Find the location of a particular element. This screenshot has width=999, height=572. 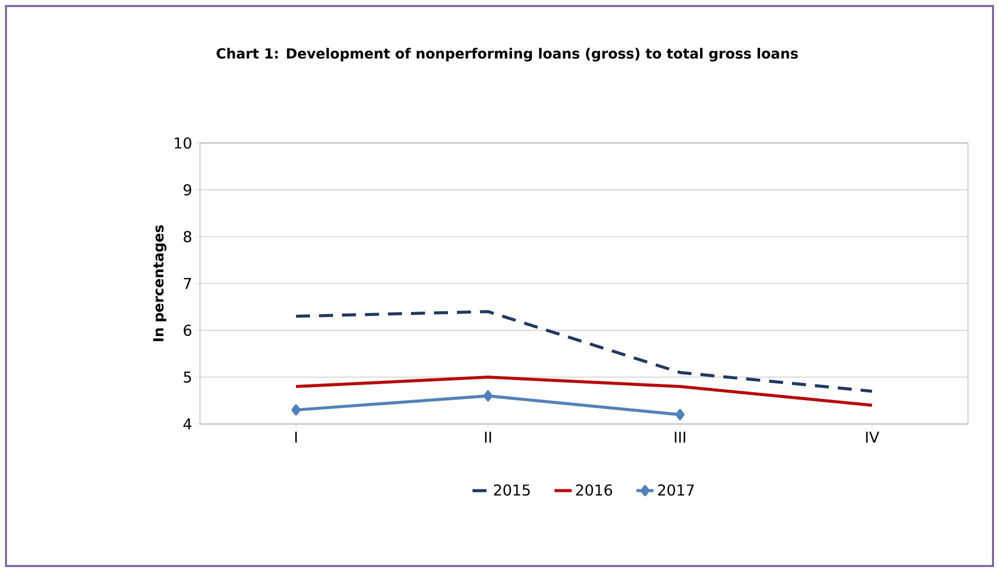

legend-label: 2016 is located at coordinates (594, 490).